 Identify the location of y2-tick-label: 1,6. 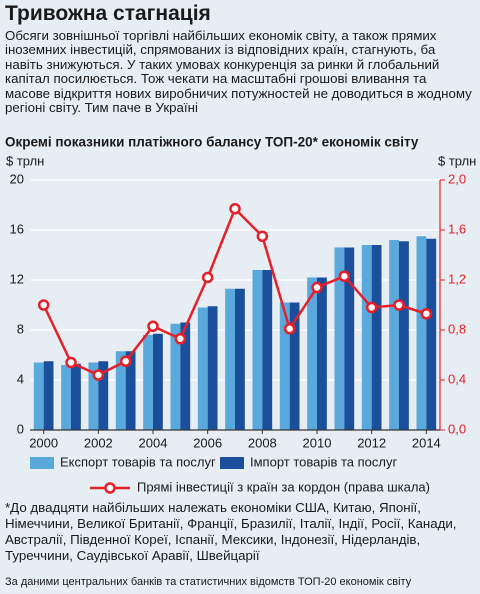
(457, 228).